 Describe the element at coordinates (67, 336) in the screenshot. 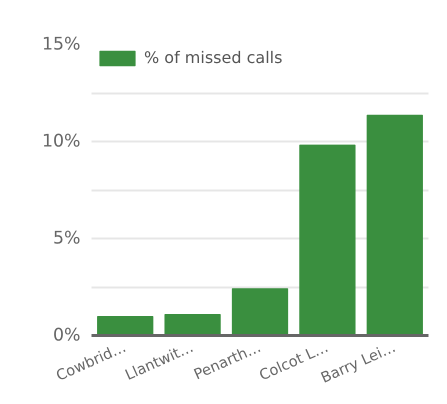

I see `y-tick-label: 0%` at that location.